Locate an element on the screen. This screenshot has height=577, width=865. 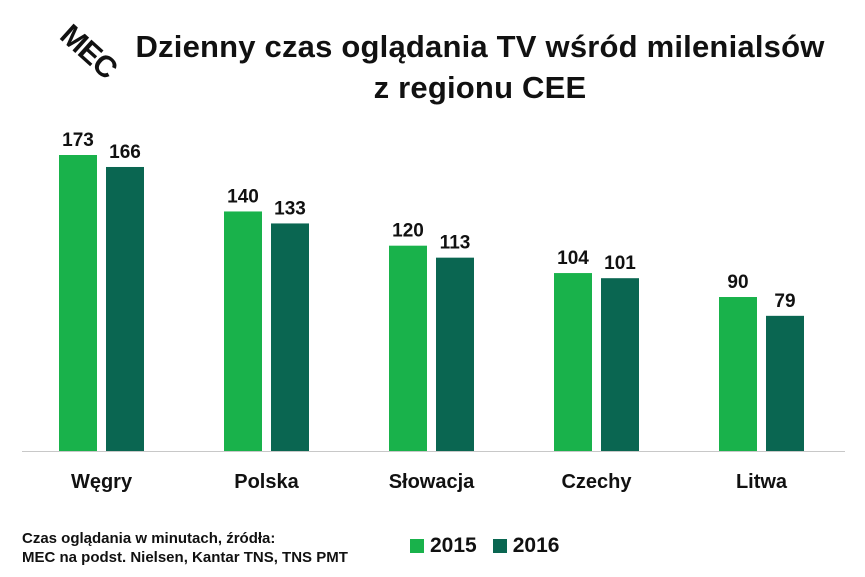
legend-swatch-2016 is located at coordinates (499, 546).